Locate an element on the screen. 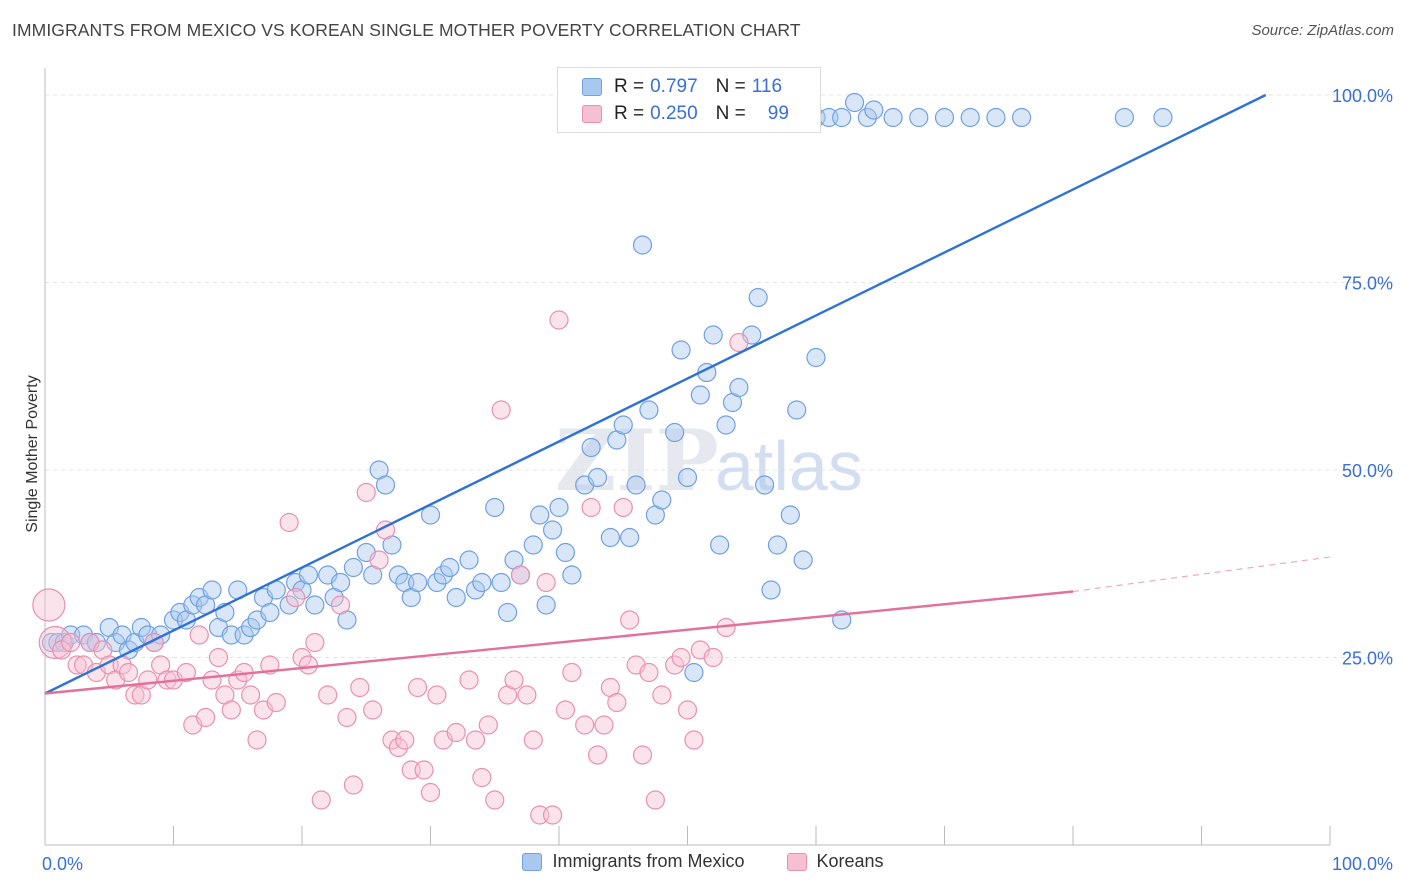 The image size is (1406, 892). series-legend: Immigrants from Mexico Koreans is located at coordinates (703, 861).